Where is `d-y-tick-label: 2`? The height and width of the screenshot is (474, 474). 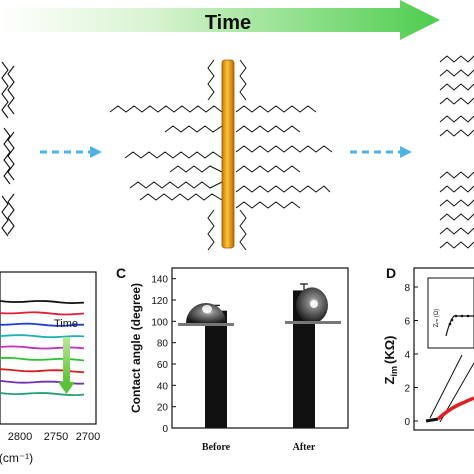
d-y-tick-label: 2 is located at coordinates (407, 389).